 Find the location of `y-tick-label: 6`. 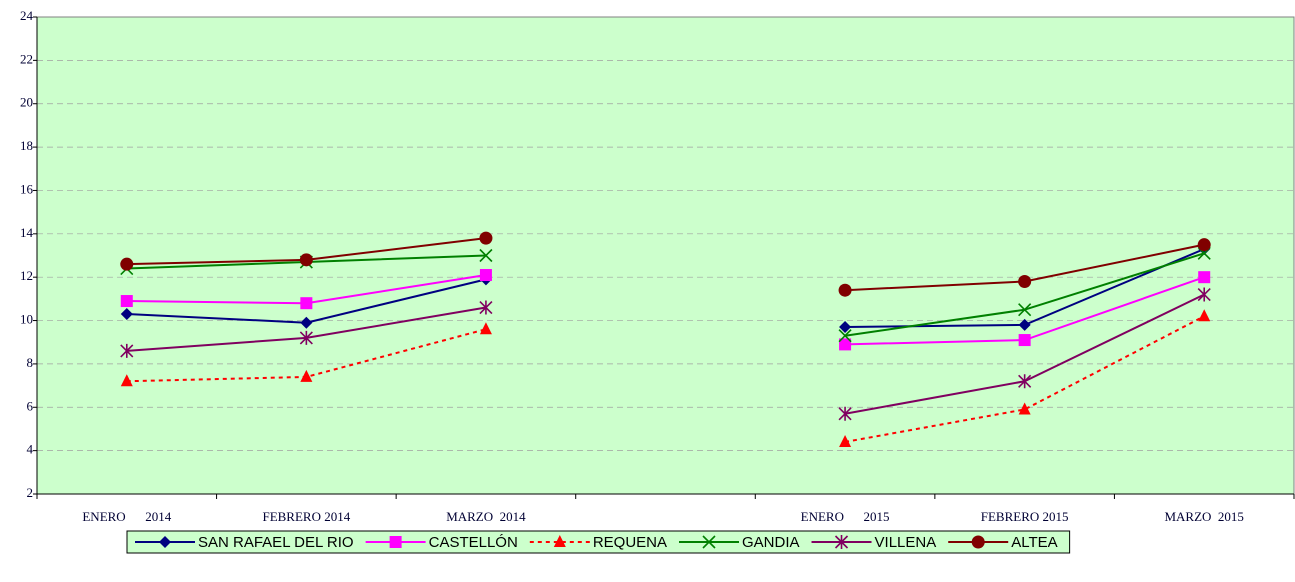

y-tick-label: 6 is located at coordinates (30, 405).